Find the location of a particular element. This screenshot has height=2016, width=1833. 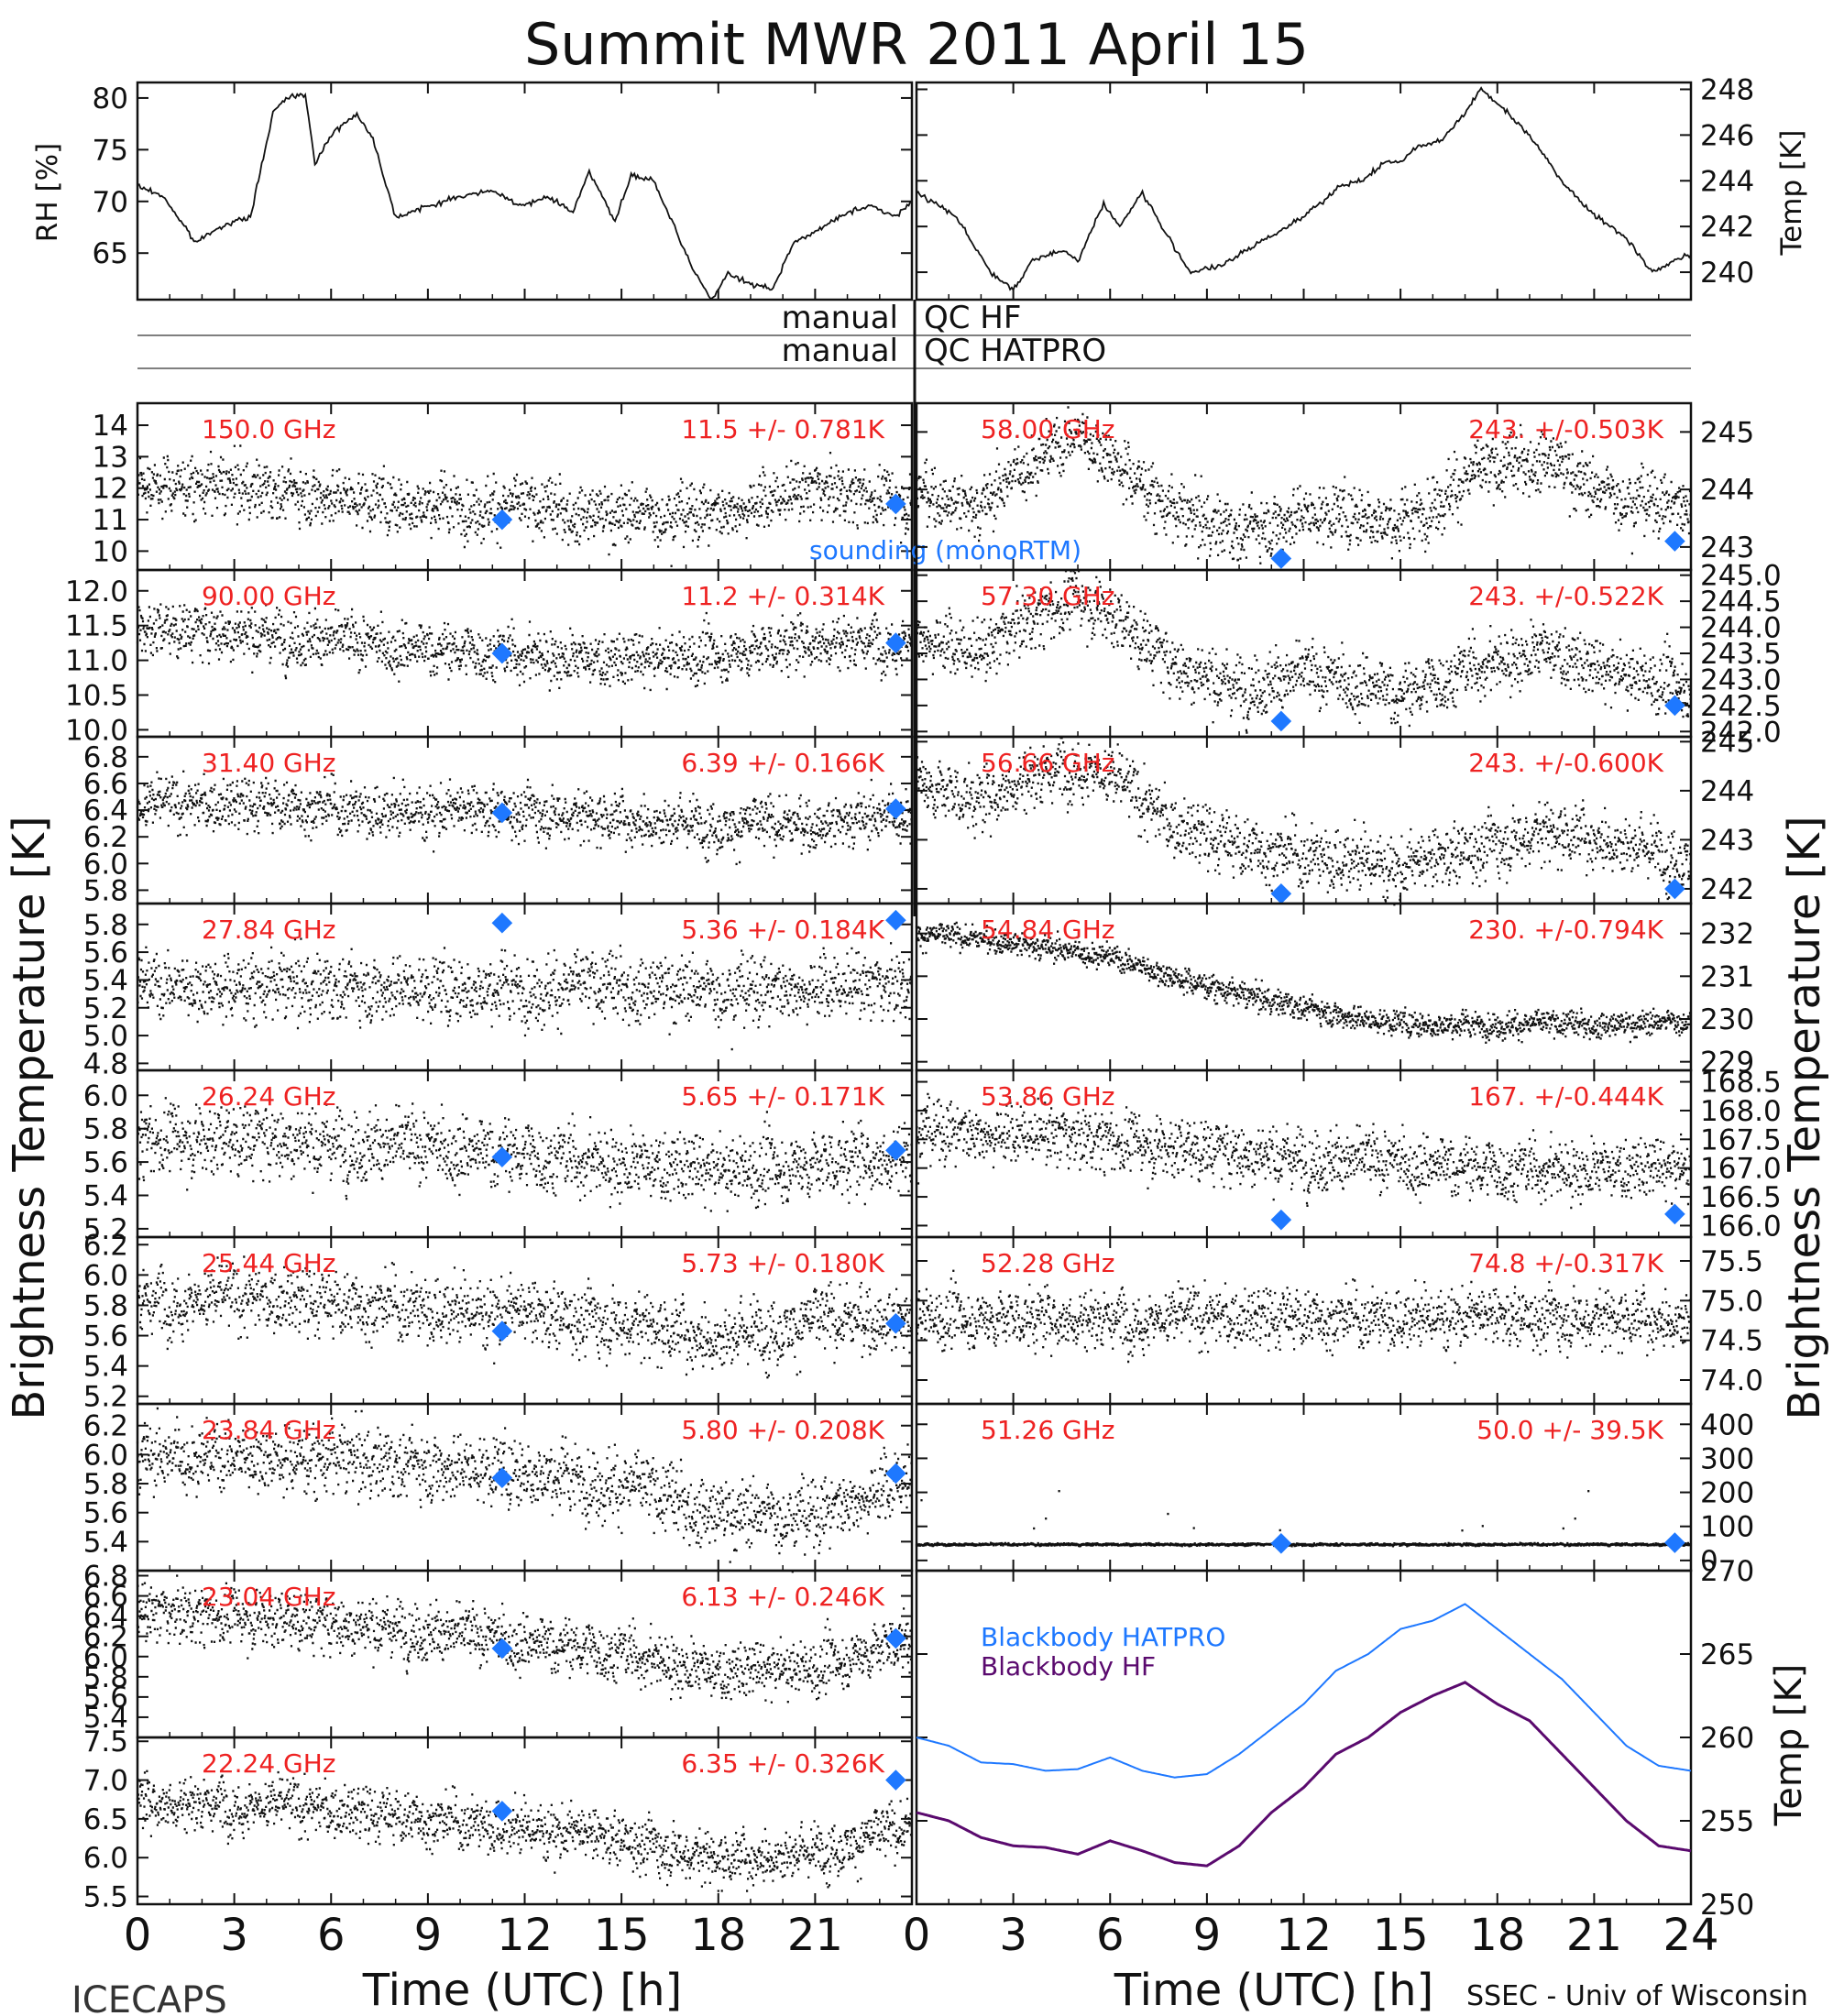

channel-label: 51.26 GHz is located at coordinates (1048, 1430).